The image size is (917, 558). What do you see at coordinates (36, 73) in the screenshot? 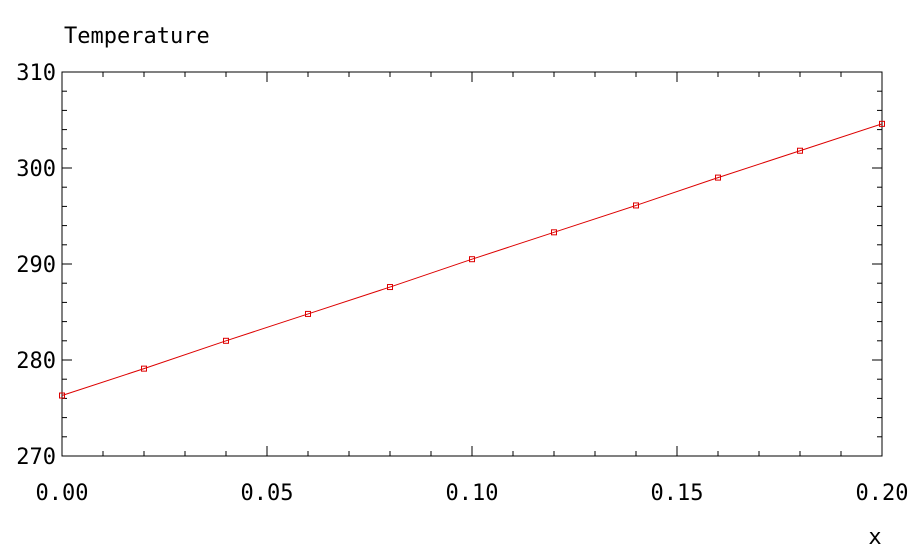
I see `y-tick-label: 310` at bounding box center [36, 73].